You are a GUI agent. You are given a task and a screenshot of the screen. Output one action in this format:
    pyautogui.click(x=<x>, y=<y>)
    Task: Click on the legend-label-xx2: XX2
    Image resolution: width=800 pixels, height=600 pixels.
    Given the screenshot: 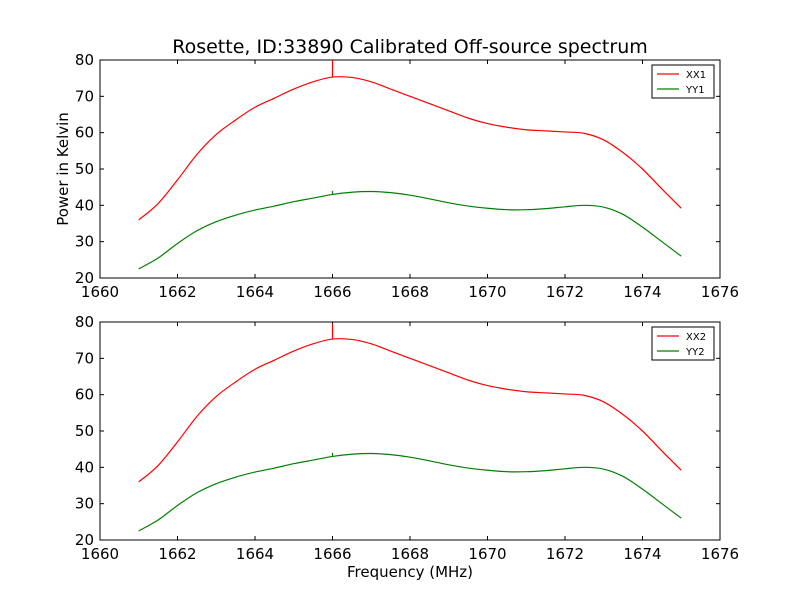 What is the action you would take?
    pyautogui.click(x=696, y=337)
    